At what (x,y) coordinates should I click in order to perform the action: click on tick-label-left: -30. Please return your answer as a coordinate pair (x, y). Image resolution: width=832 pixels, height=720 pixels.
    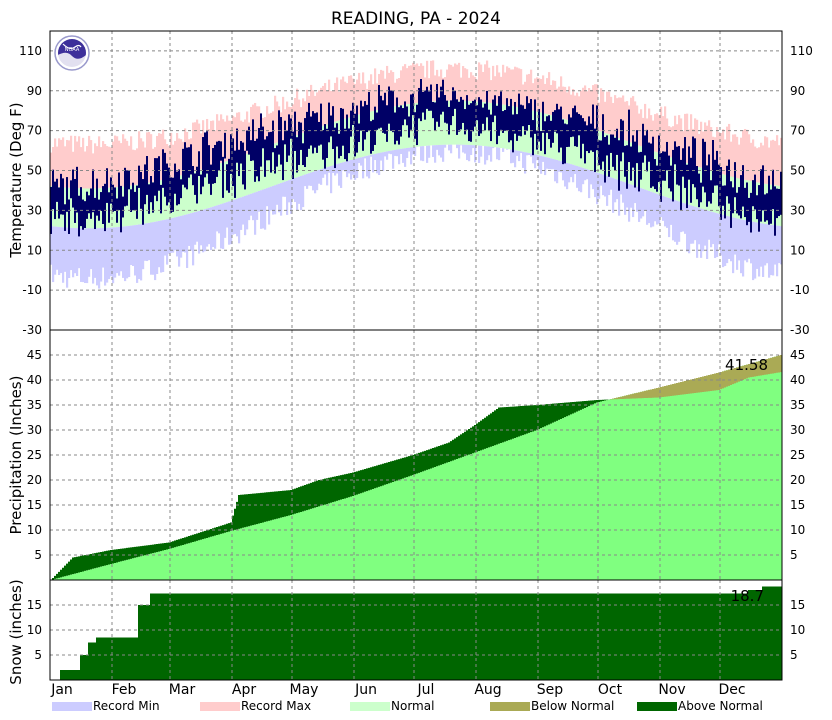
    Looking at the image, I should click on (32, 330).